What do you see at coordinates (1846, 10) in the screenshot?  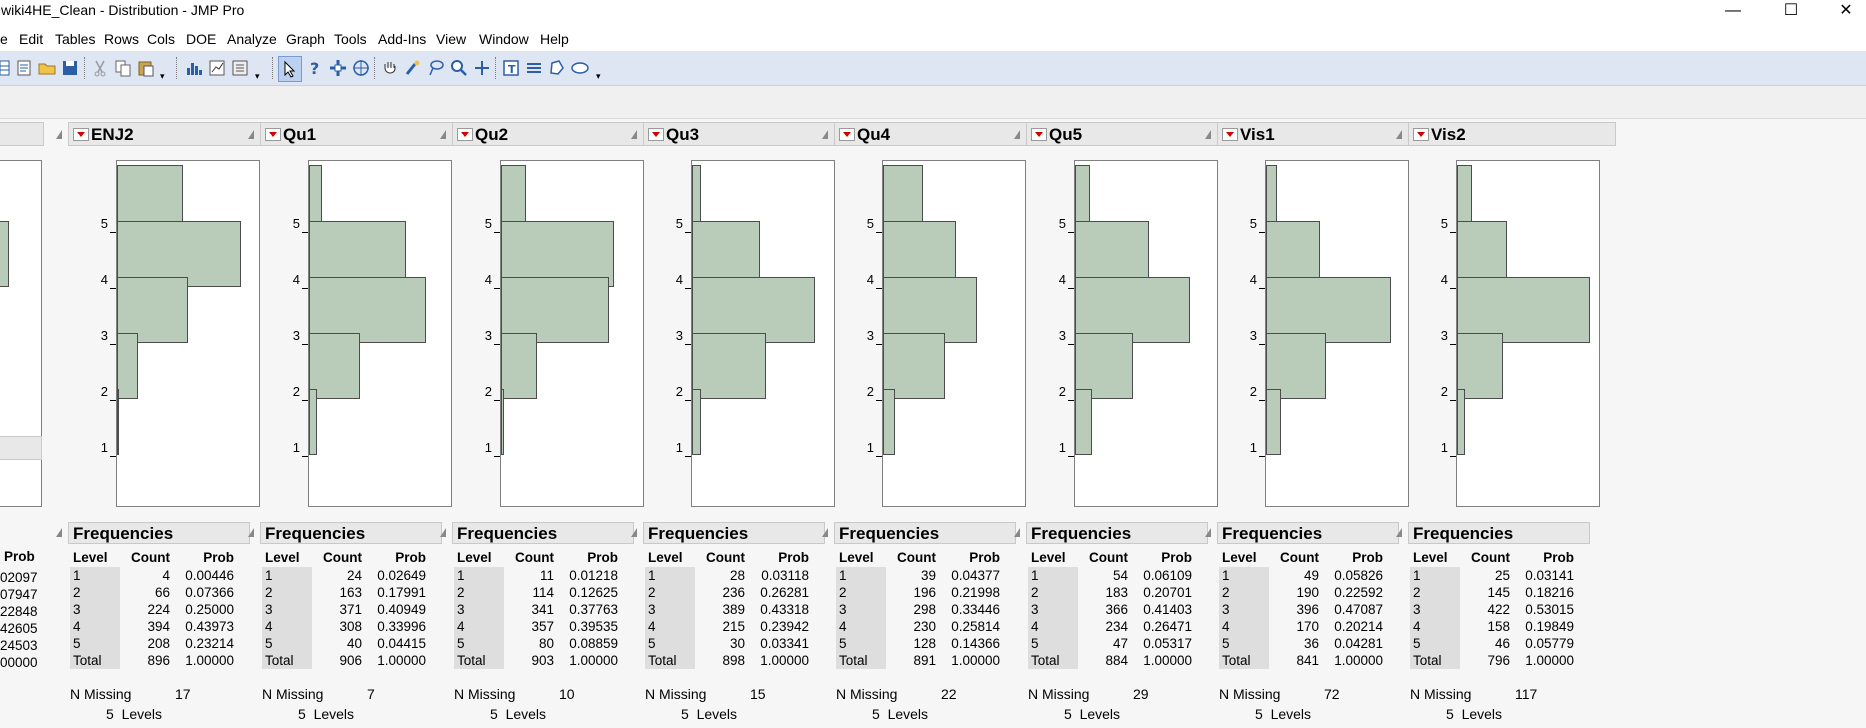 I see `close-button: ✕` at bounding box center [1846, 10].